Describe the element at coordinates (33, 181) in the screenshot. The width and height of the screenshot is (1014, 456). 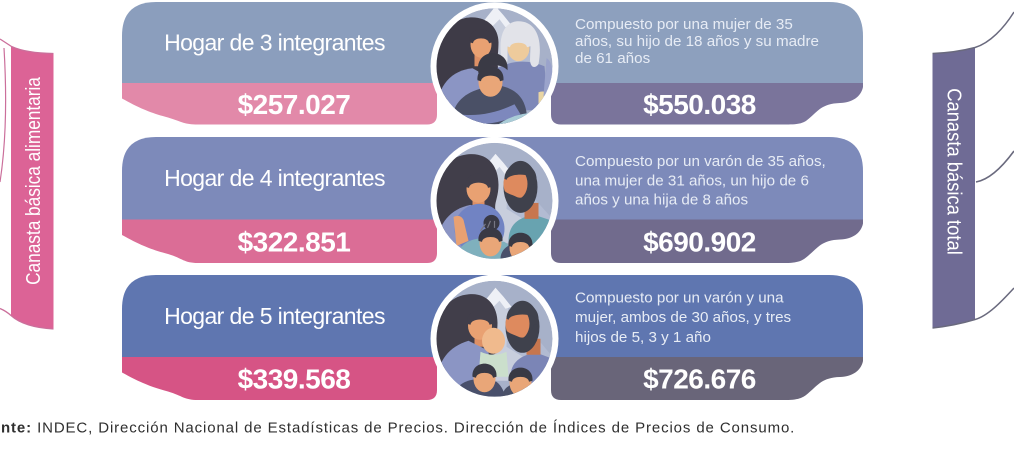
I see `svg-text: Canasta básica alimentaria` at that location.